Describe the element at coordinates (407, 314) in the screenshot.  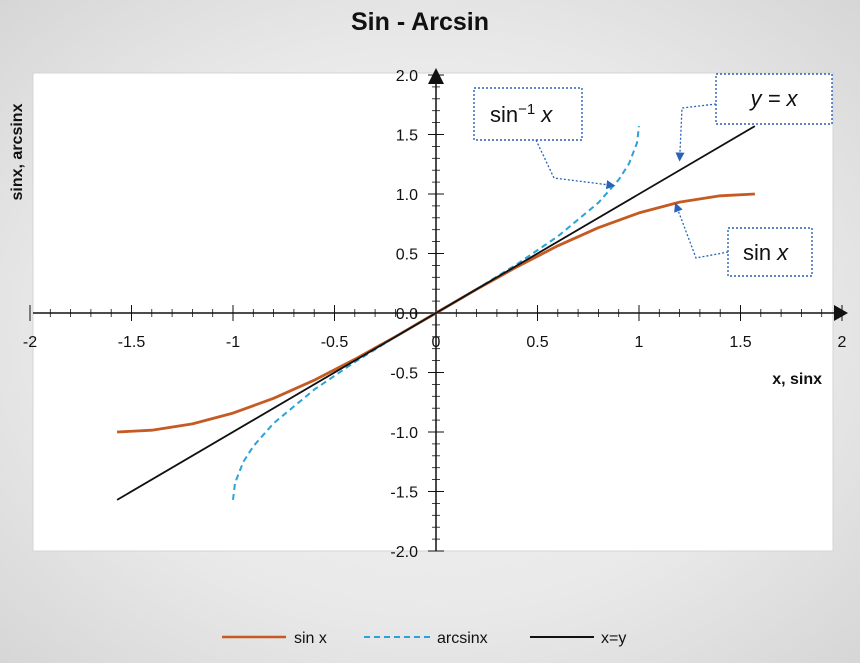
I see `y-tick-label: 0.0` at that location.